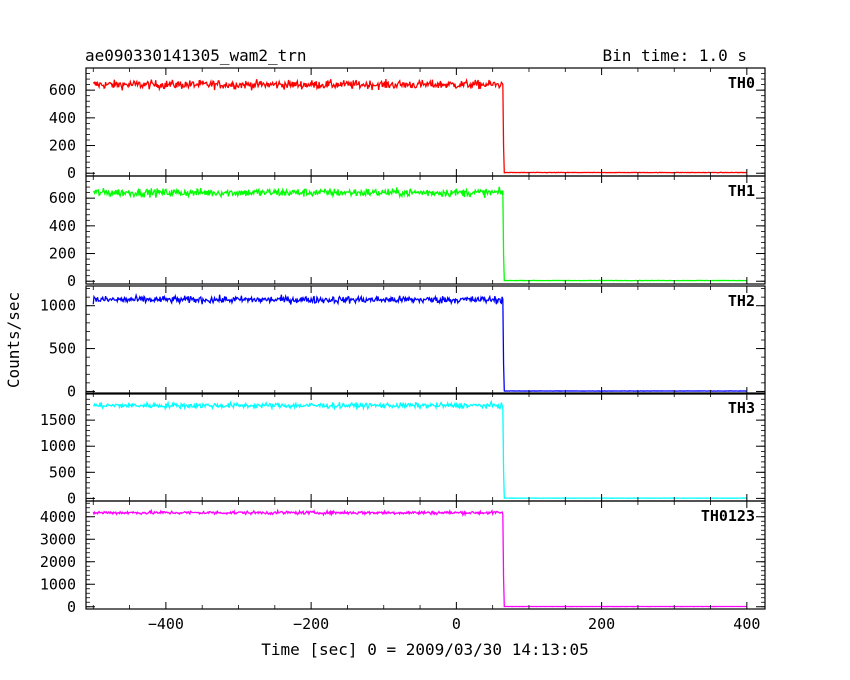  I want to click on panel-th0: TH0 0 200 400 600, so click(407, 124).